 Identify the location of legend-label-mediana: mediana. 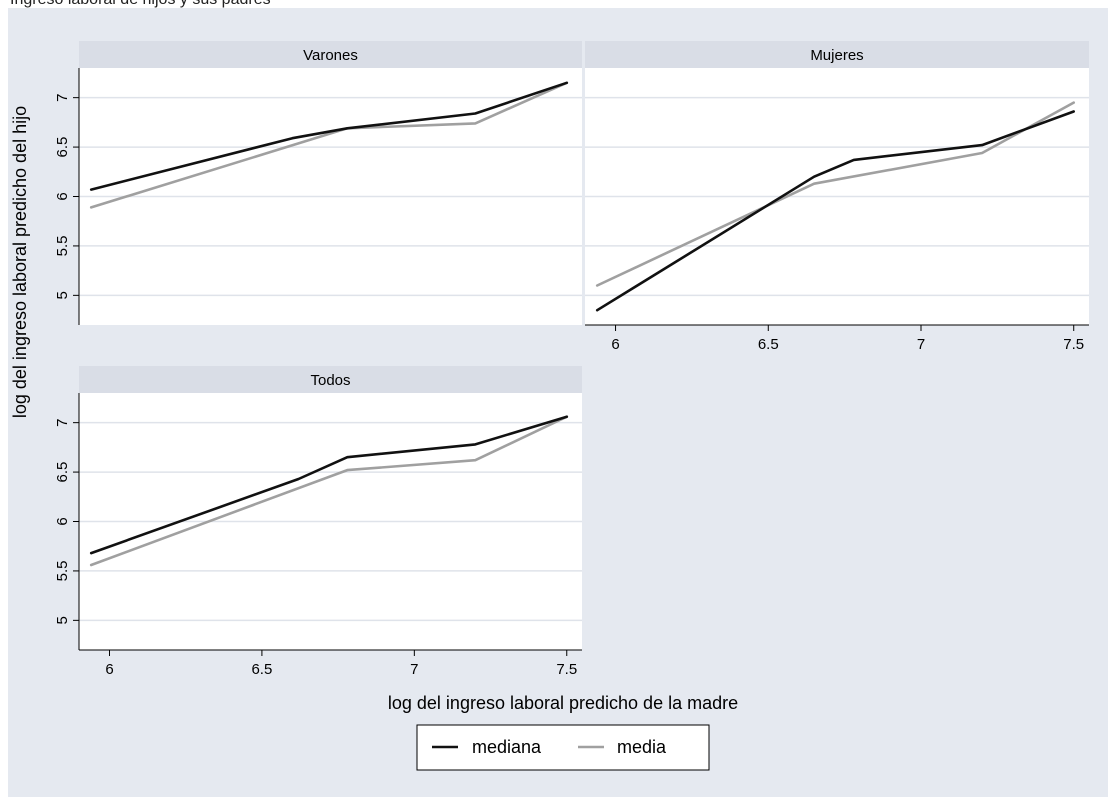
(507, 747).